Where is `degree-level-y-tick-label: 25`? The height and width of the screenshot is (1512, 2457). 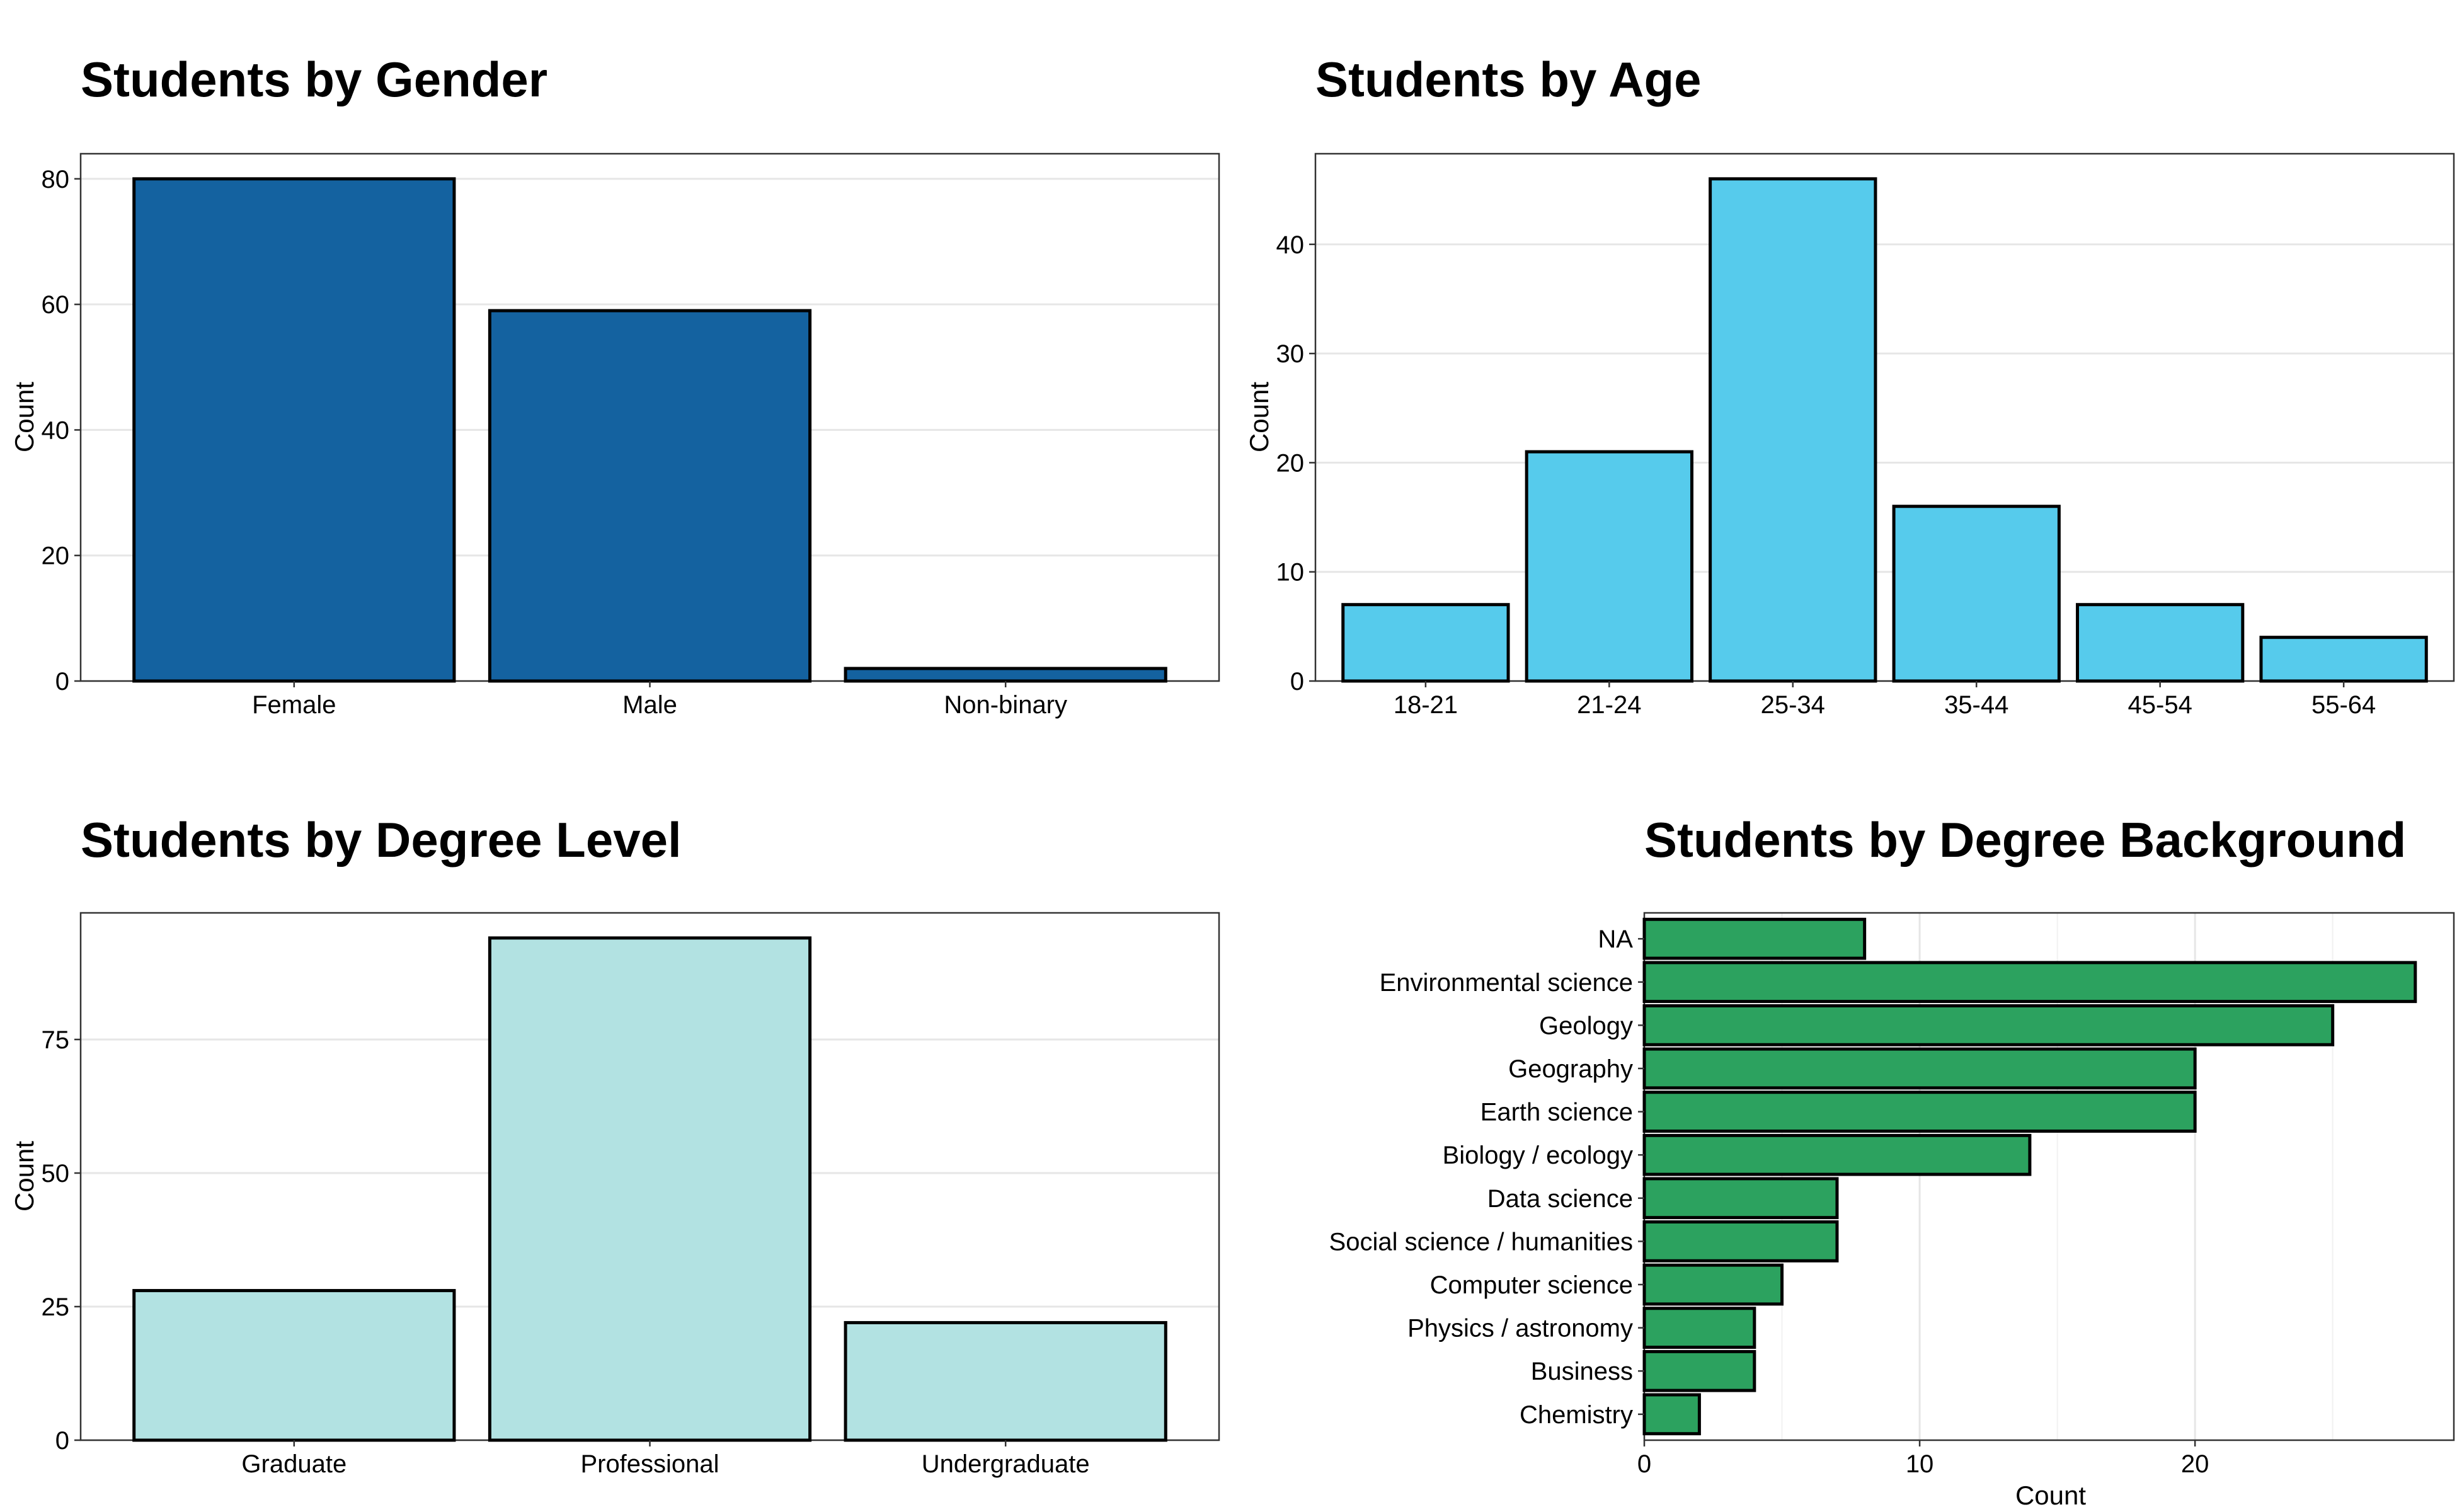 degree-level-y-tick-label: 25 is located at coordinates (56, 1307).